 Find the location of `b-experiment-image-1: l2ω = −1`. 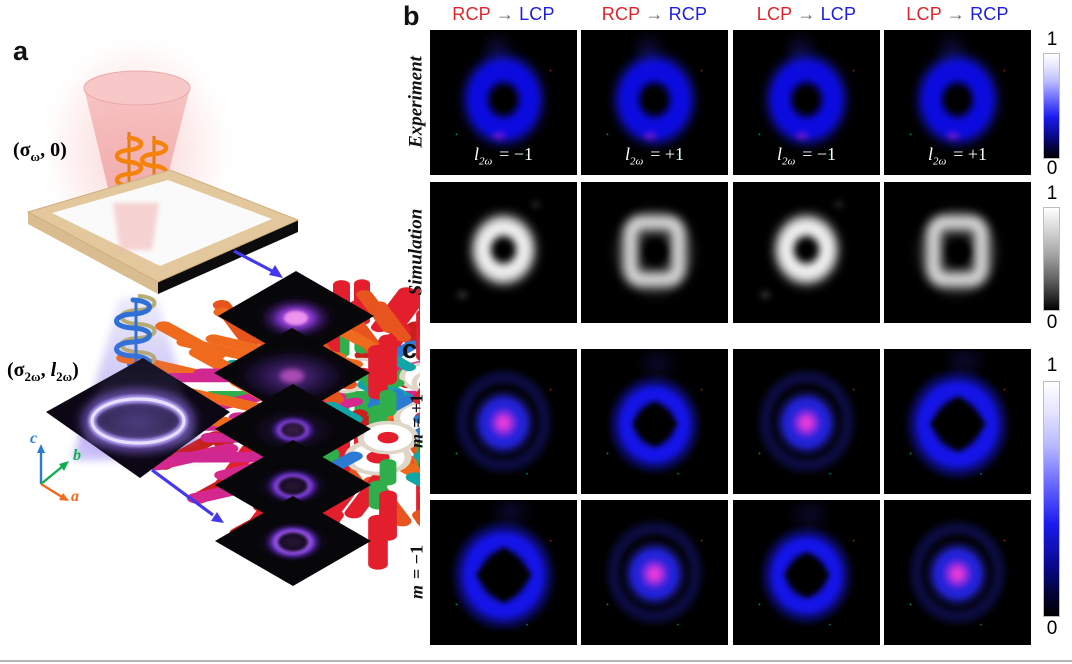

b-experiment-image-1: l2ω = −1 is located at coordinates (503, 102).